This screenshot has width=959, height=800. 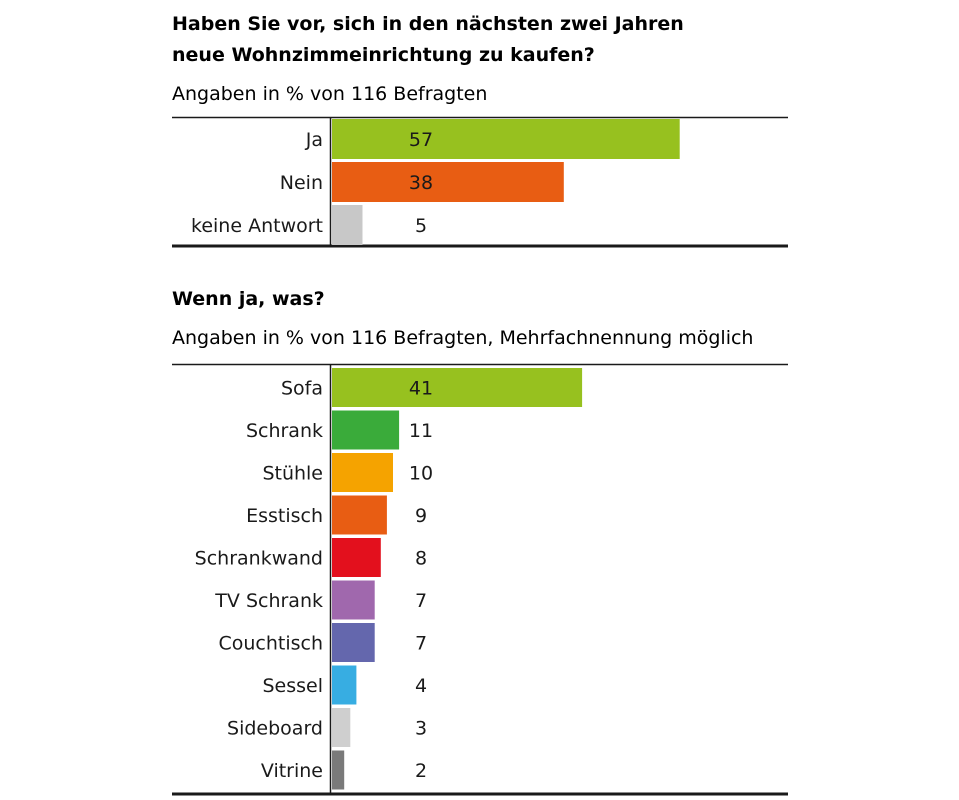 I want to click on chart2-category-label-schrank: Schrank, so click(x=284, y=431).